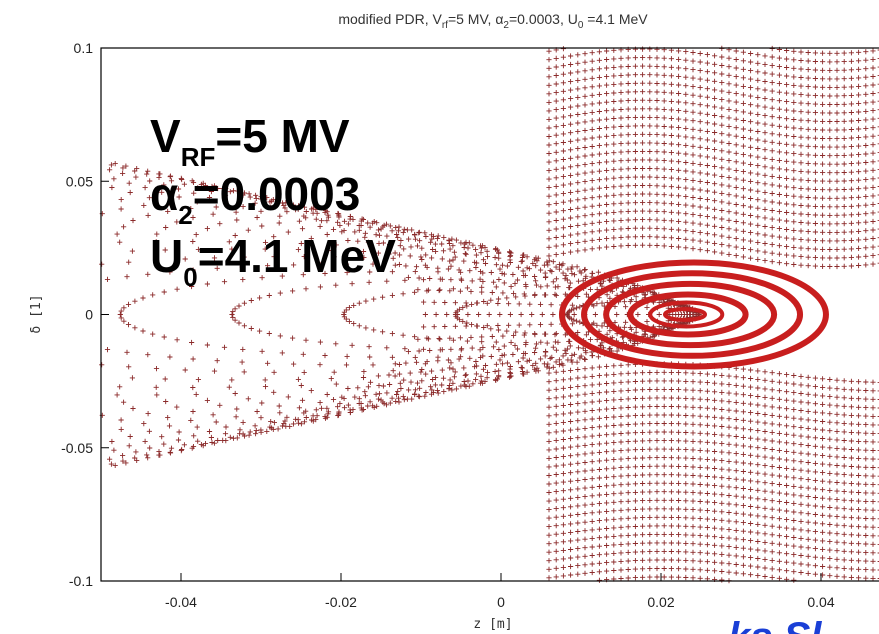  I want to click on y-tick-label: 0.1, so click(84, 48).